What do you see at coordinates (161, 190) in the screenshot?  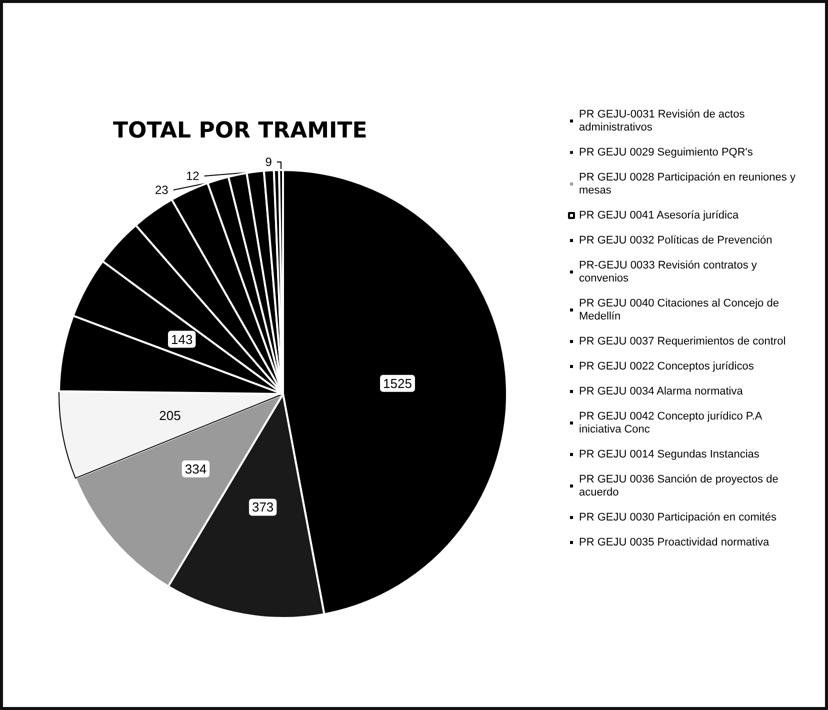 I see `data-label: 23` at bounding box center [161, 190].